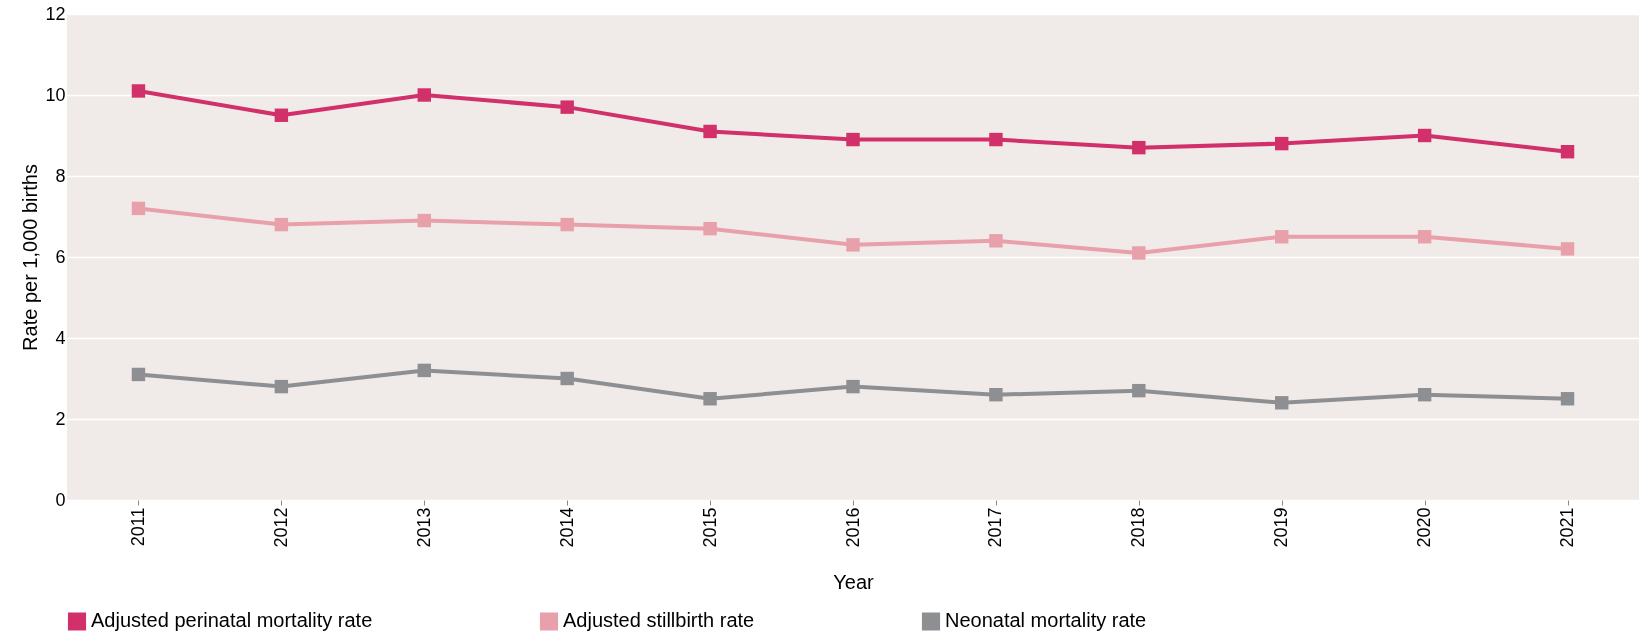 This screenshot has width=1644, height=642. Describe the element at coordinates (55, 94) in the screenshot. I see `y-tick-label: 10` at that location.